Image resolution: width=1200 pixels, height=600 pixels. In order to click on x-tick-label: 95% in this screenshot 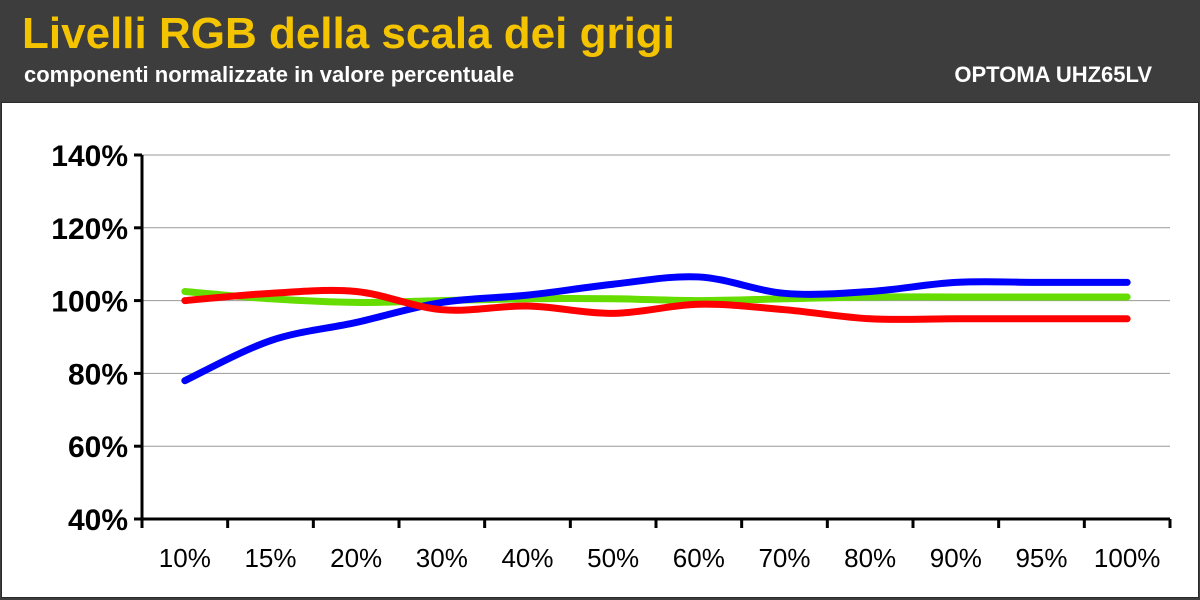, I will do `click(1041, 558)`.